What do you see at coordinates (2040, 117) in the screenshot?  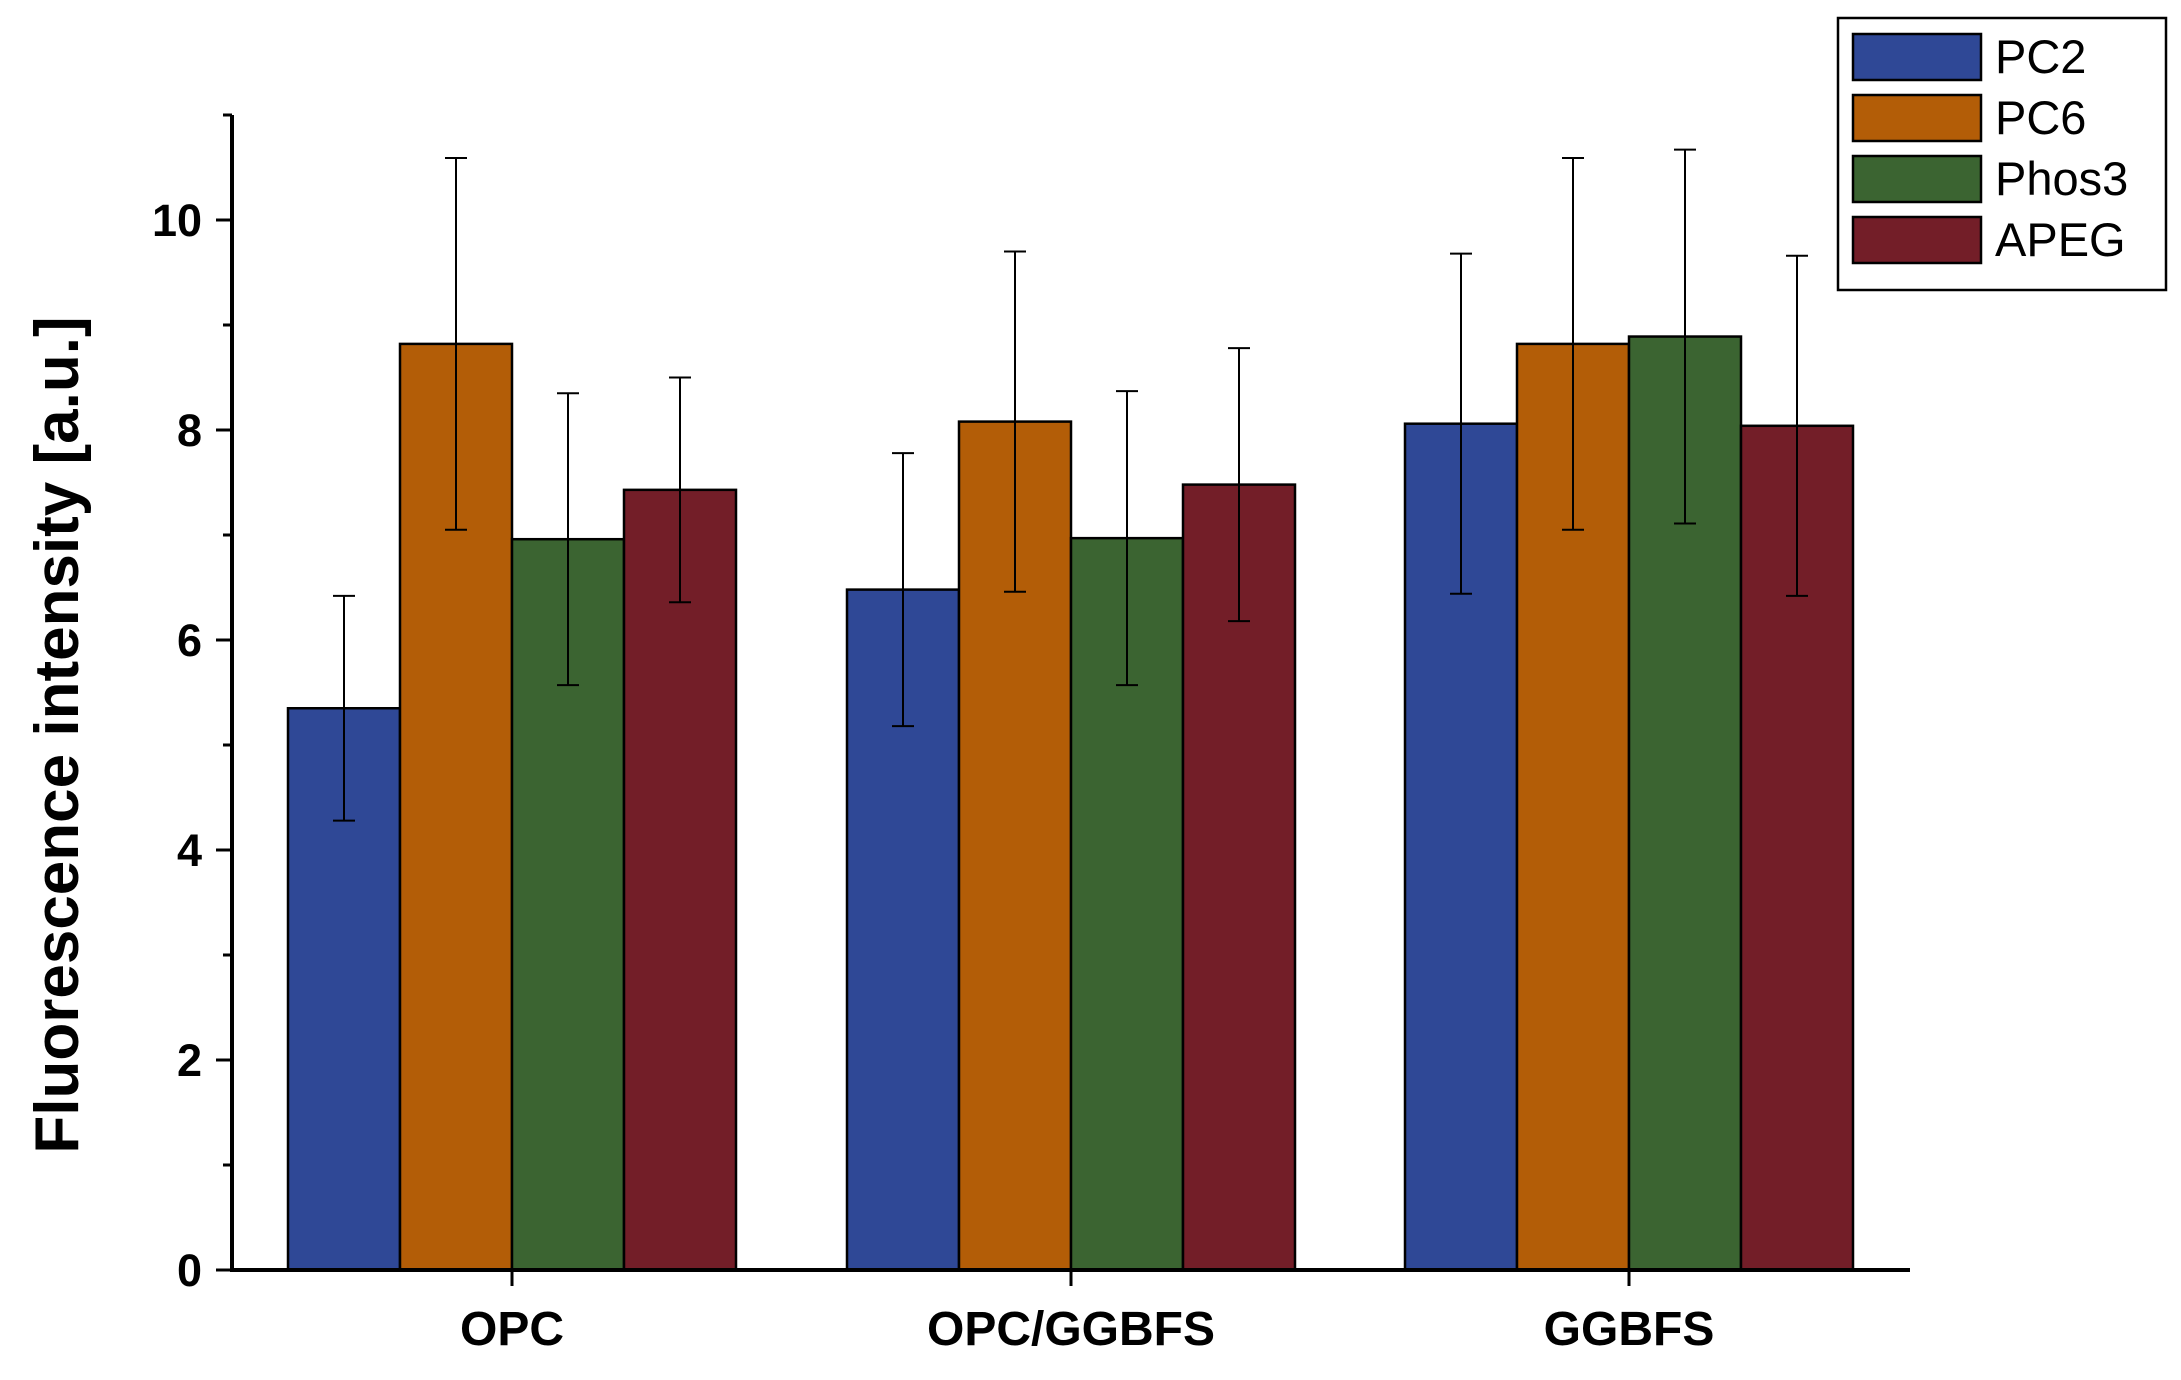 I see `legend-label-pc6: PC6` at bounding box center [2040, 117].